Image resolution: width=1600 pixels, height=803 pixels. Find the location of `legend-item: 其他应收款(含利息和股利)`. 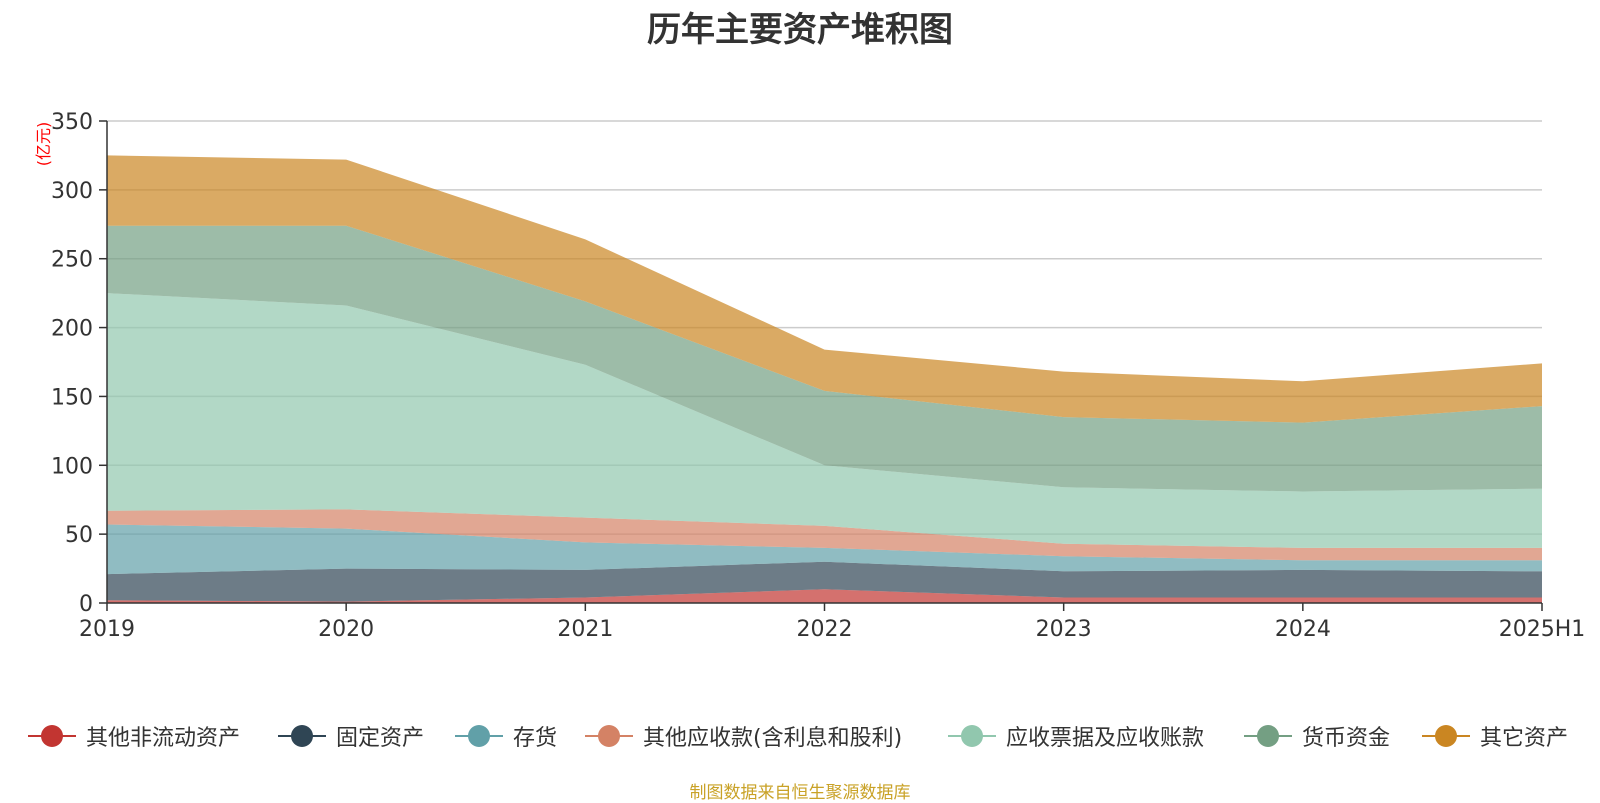

legend-item: 其他应收款(含利息和股利) is located at coordinates (743, 736).